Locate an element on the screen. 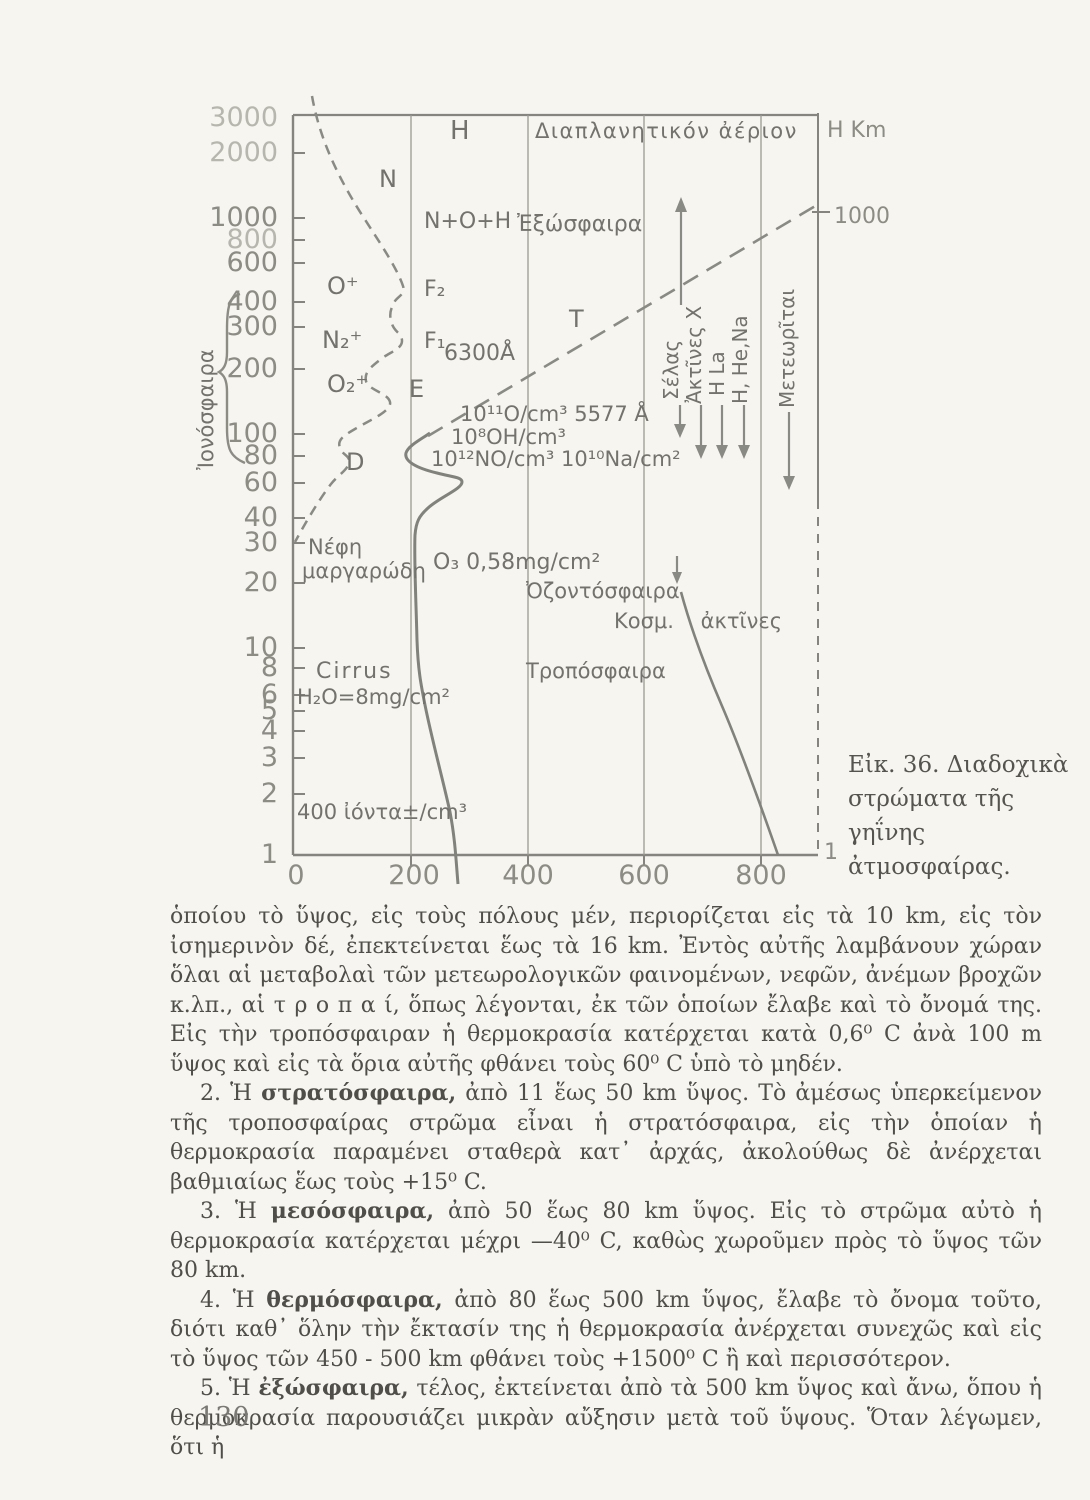 The width and height of the screenshot is (1090, 1500). y-tick-label: 2000 is located at coordinates (243, 152).